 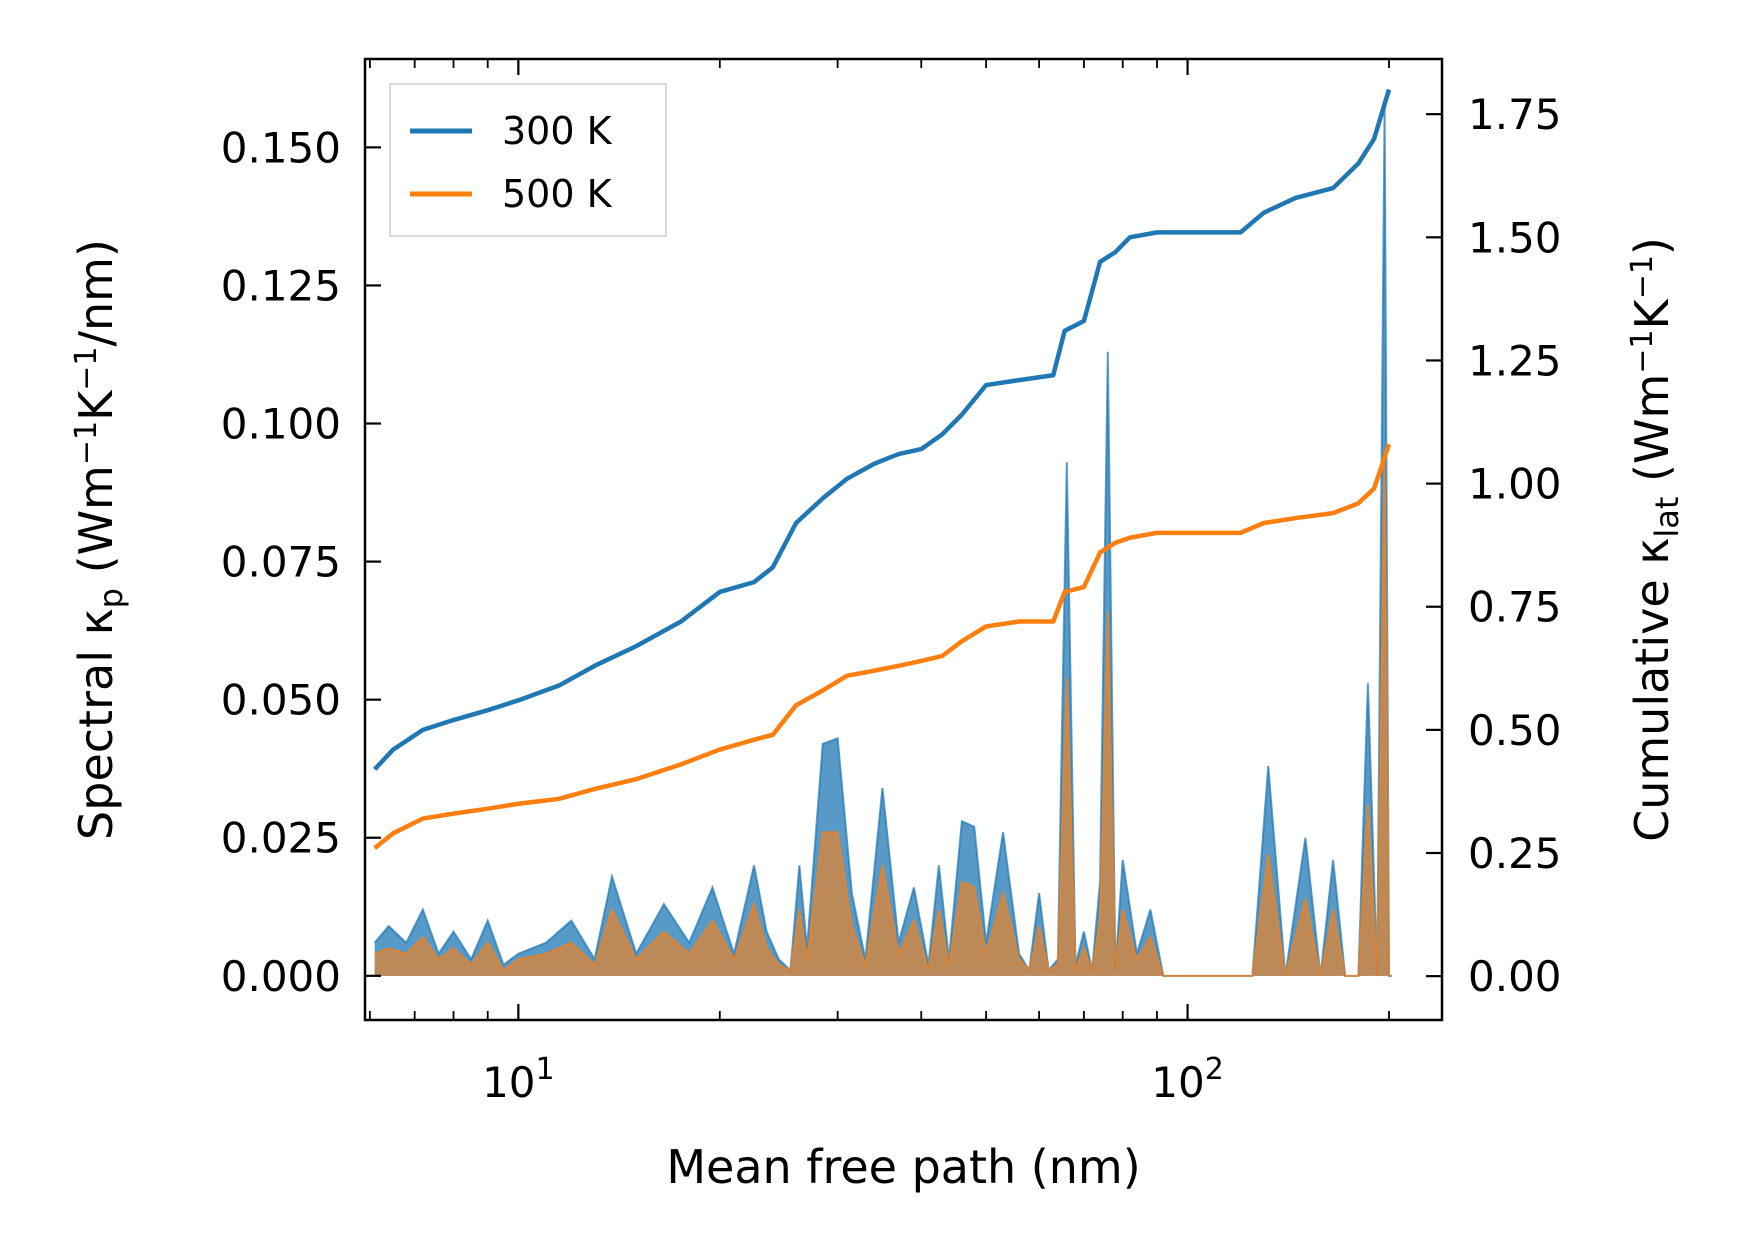 What do you see at coordinates (557, 194) in the screenshot?
I see `legend-label-500-k: 500 K` at bounding box center [557, 194].